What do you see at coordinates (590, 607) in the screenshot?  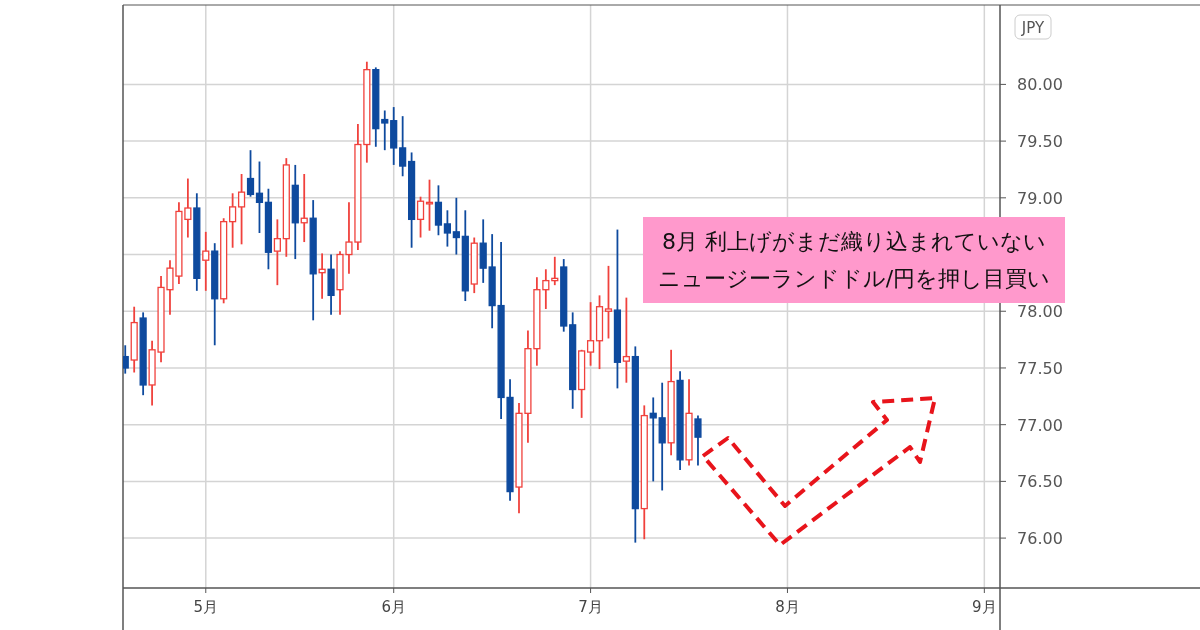 I see `x-tick-label: 7月` at bounding box center [590, 607].